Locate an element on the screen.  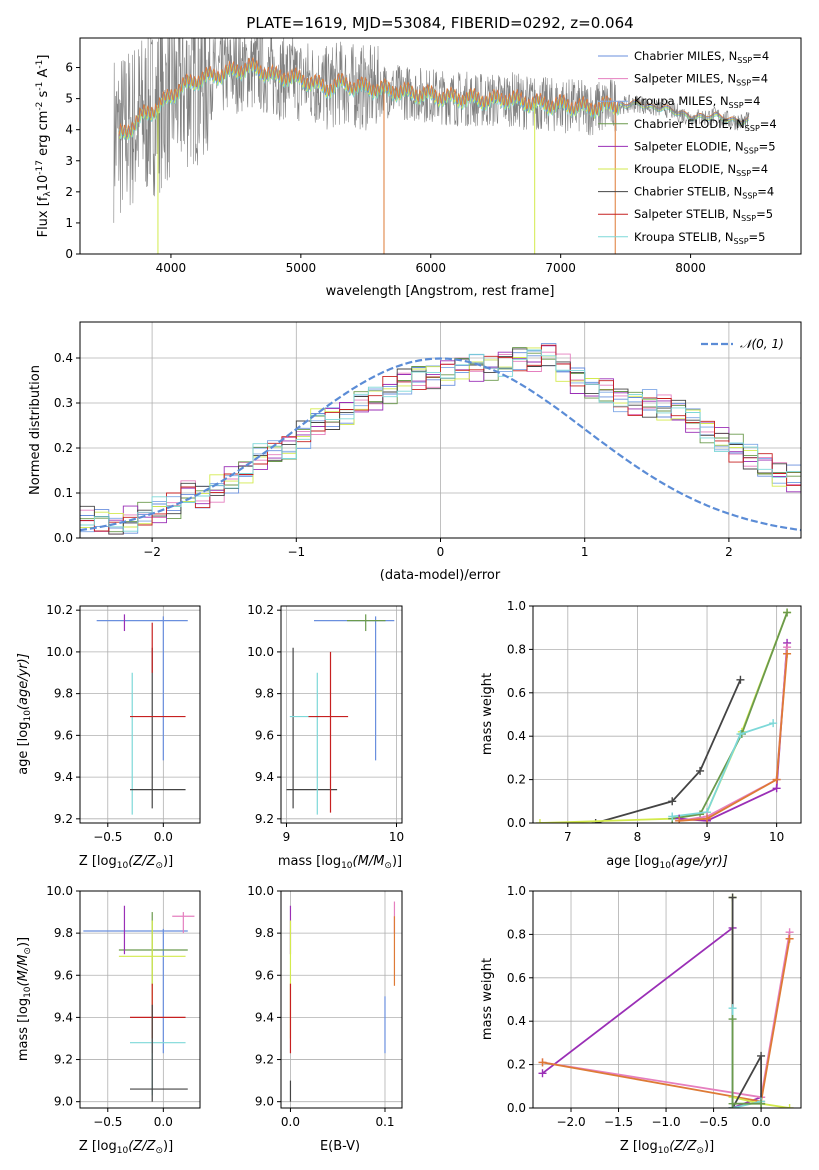
mass-weight-vs-age-plot-area is located at coordinates (663, 715).